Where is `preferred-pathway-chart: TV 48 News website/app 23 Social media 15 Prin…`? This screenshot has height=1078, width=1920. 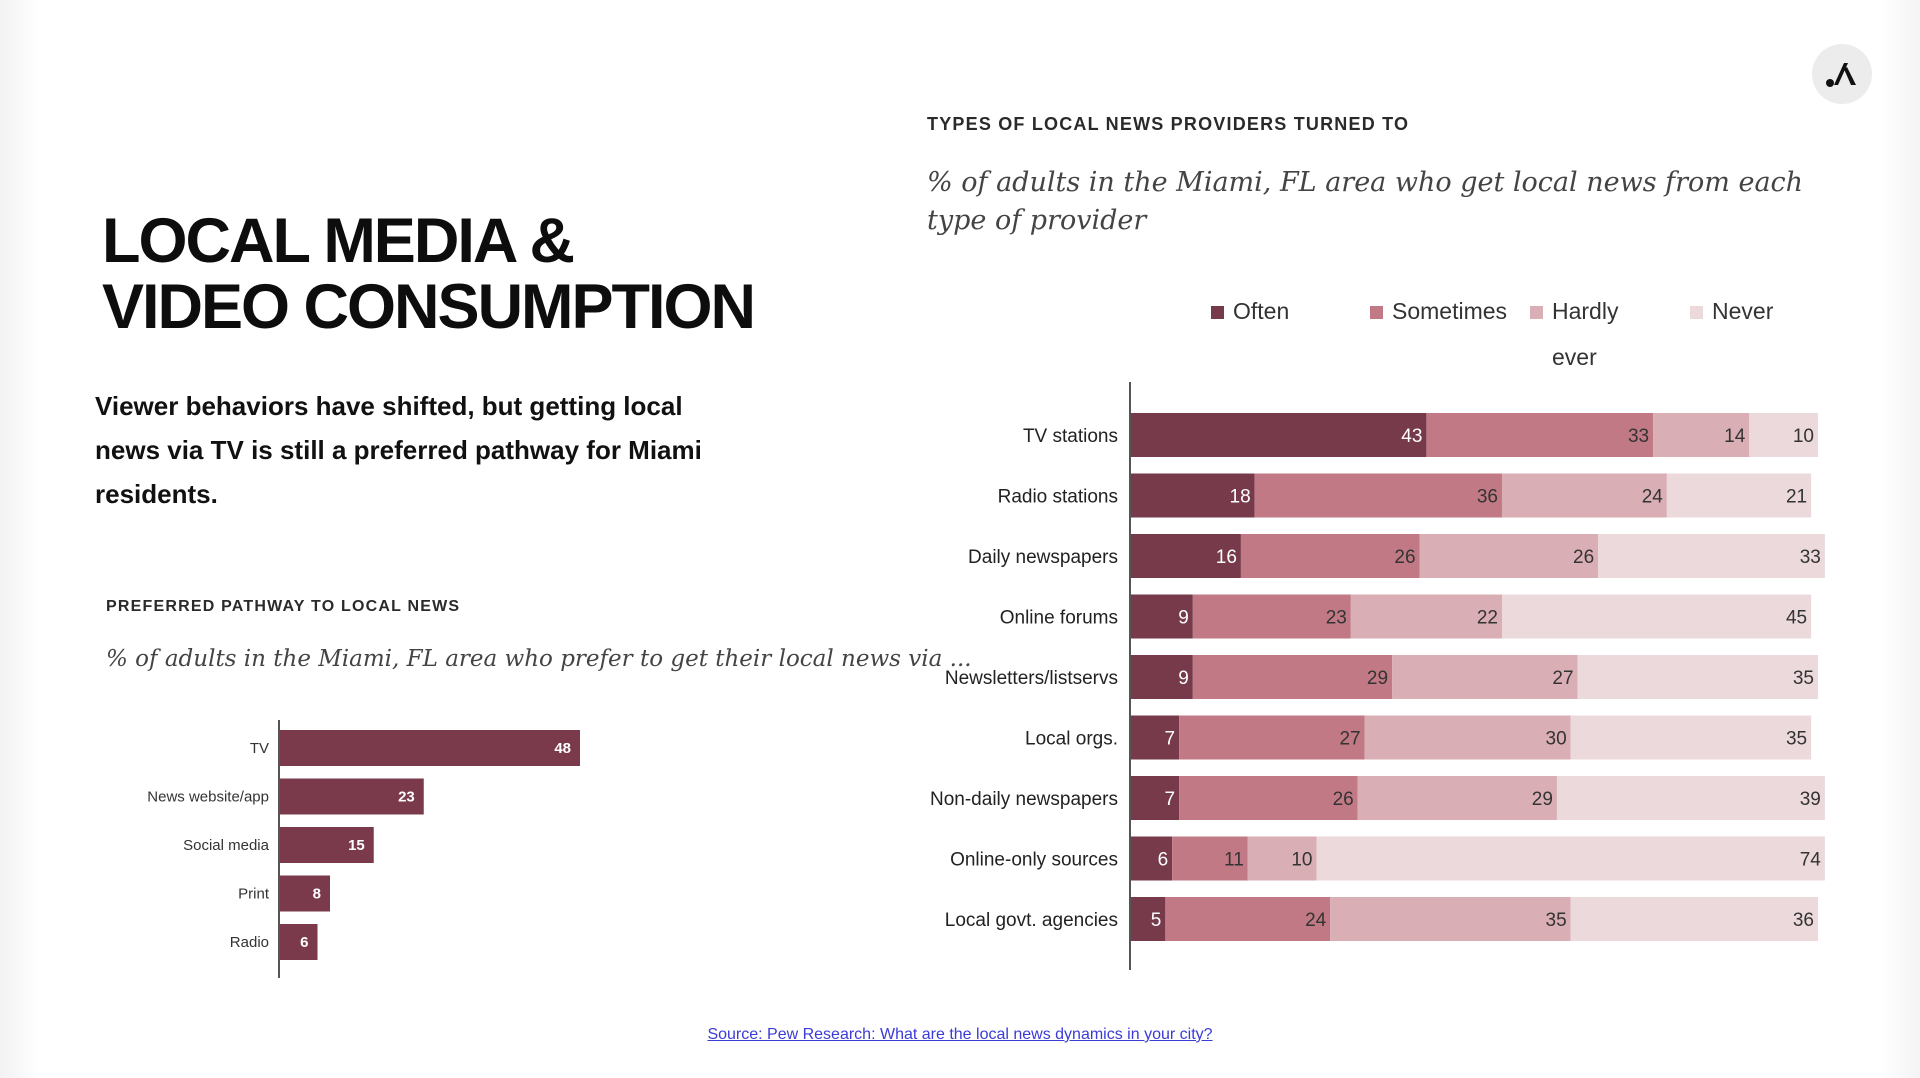
preferred-pathway-chart: TV 48 News website/app 23 Social media 15 Prin… is located at coordinates (363, 849).